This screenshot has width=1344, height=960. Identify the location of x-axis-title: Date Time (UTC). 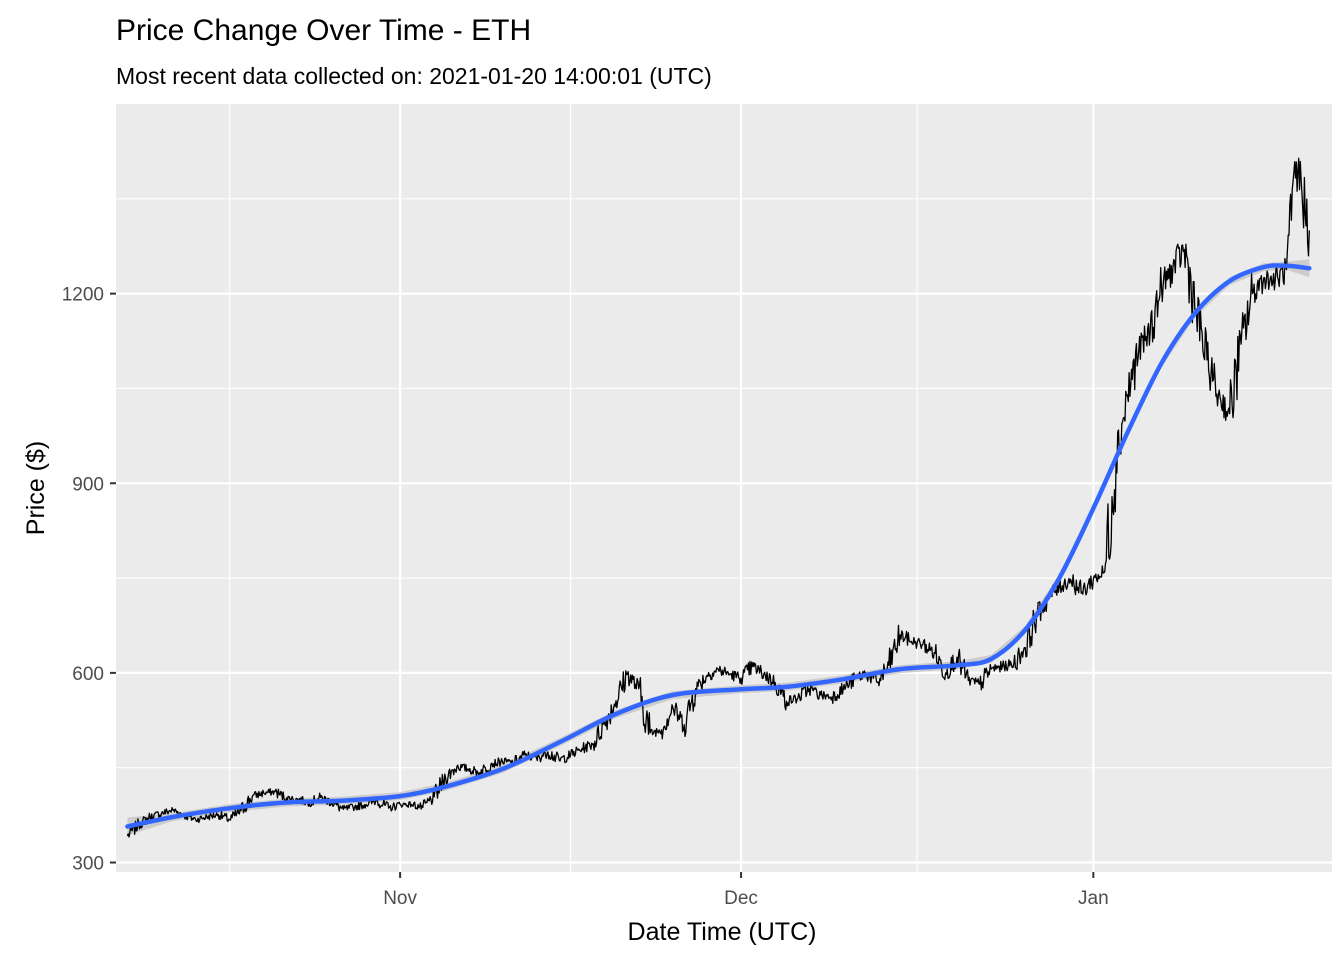
(722, 932).